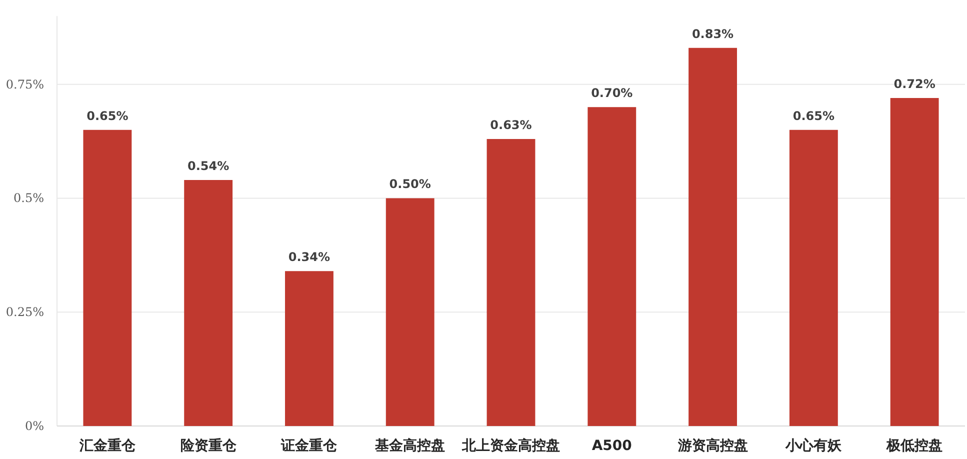  Describe the element at coordinates (915, 84) in the screenshot. I see `data-label: 0.72%` at that location.